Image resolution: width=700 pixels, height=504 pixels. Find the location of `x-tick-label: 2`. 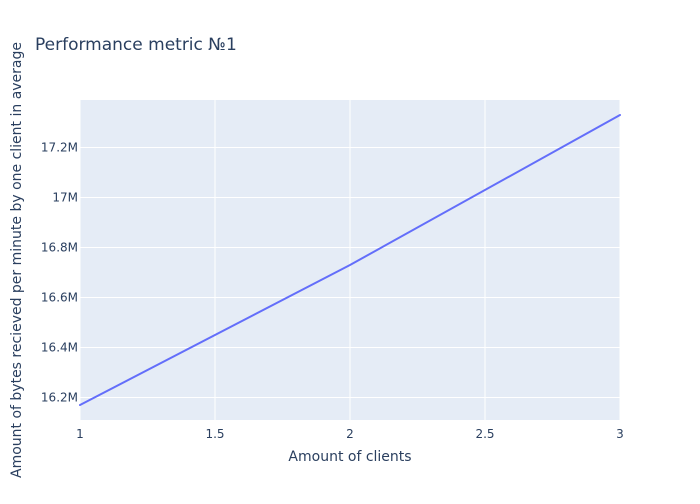

x-tick-label: 2 is located at coordinates (350, 434).